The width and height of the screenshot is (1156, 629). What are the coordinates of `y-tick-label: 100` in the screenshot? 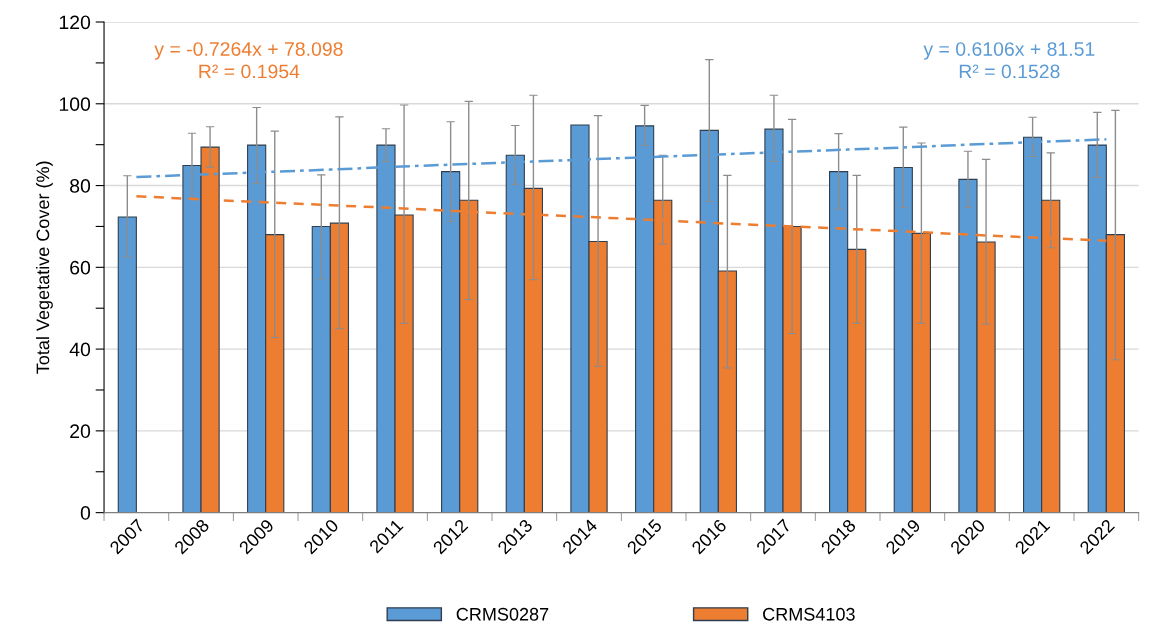 It's located at (75, 104).